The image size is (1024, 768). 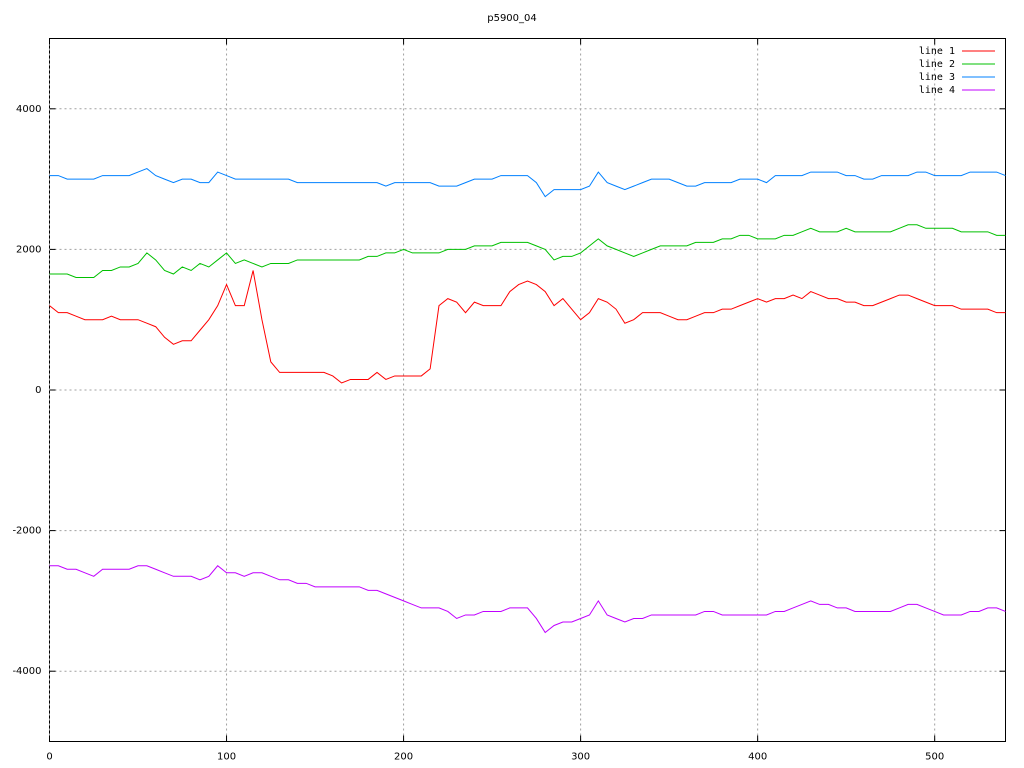 I want to click on legend-label: line 2, so click(x=937, y=64).